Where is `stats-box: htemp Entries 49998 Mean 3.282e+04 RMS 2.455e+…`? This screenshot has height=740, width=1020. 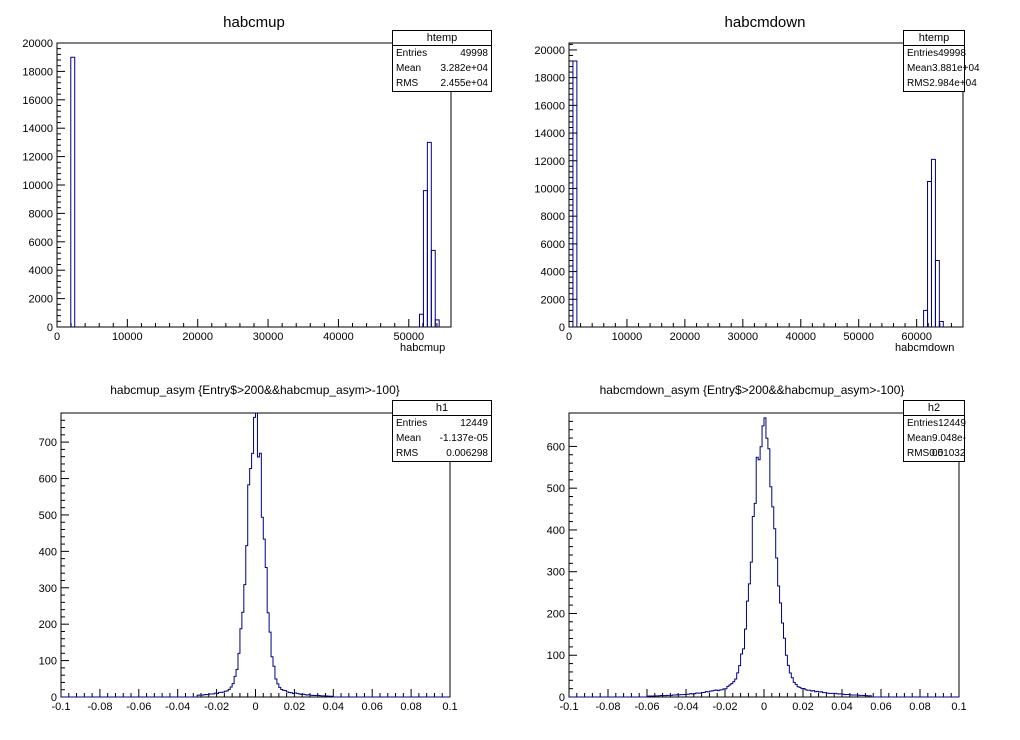
stats-box: htemp Entries 49998 Mean 3.282e+04 RMS 2.455e+… is located at coordinates (442, 61).